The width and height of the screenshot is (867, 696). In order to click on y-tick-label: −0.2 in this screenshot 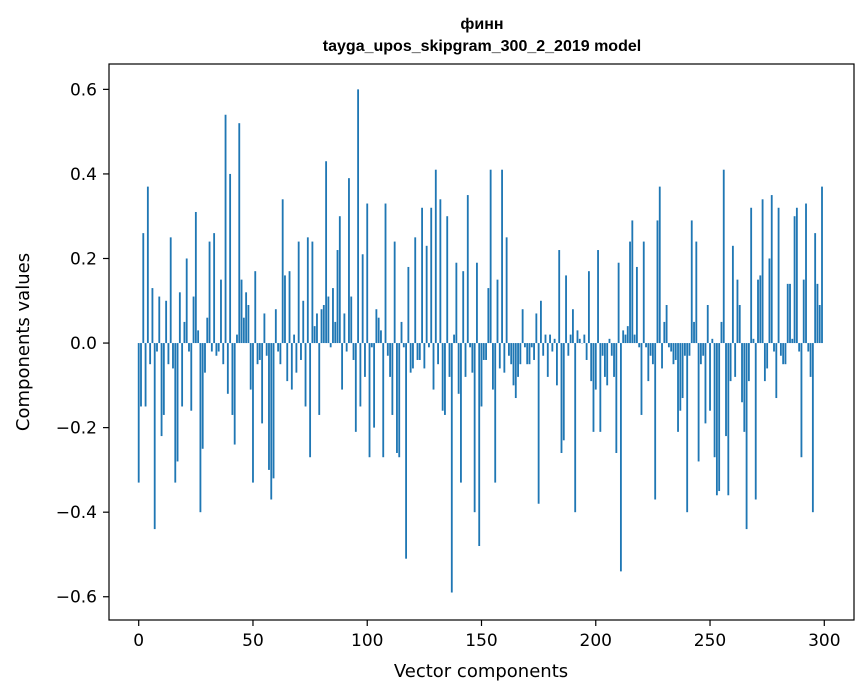, I will do `click(76, 429)`.